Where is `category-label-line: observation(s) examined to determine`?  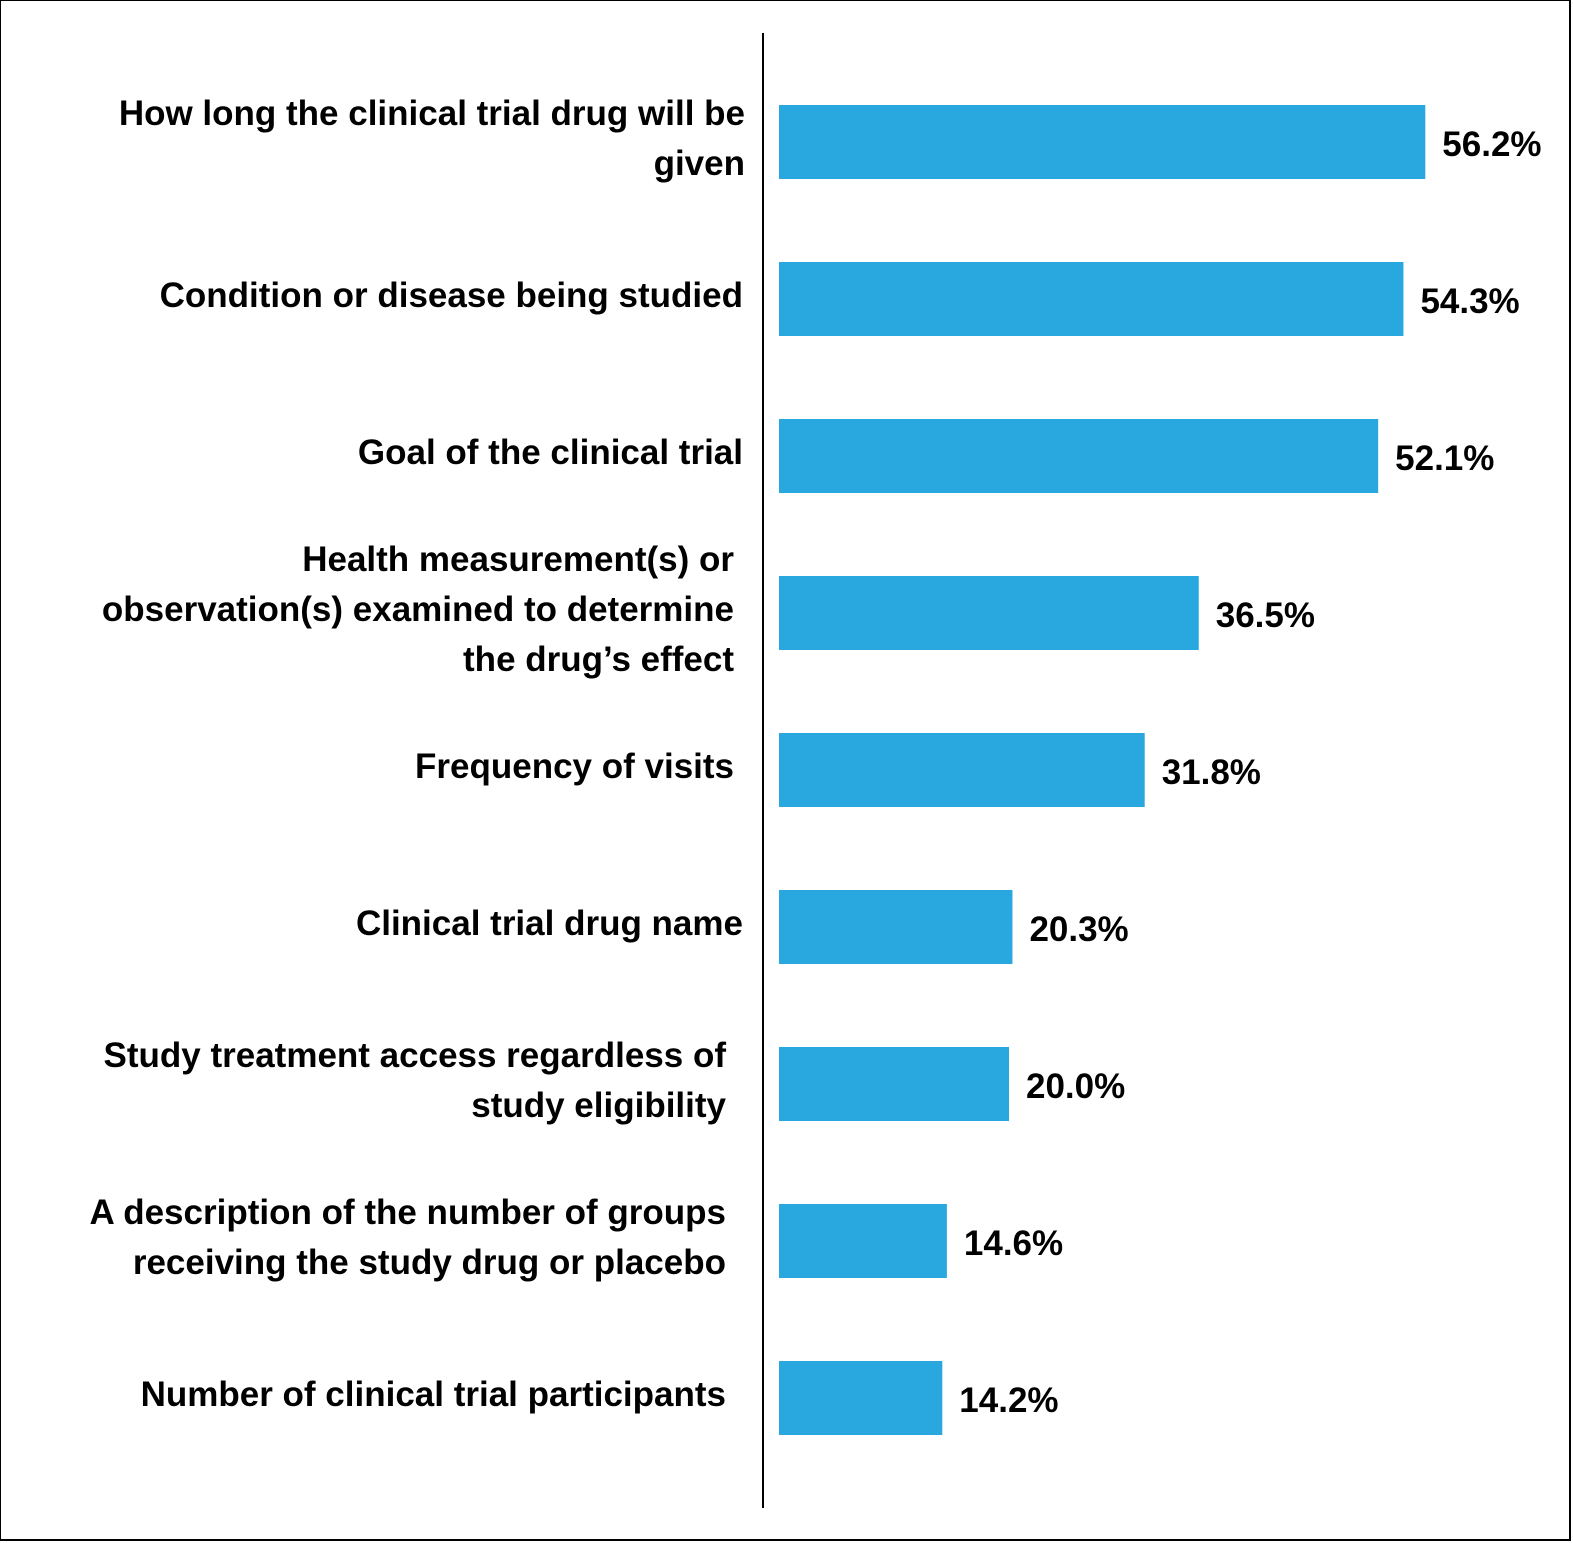 category-label-line: observation(s) examined to determine is located at coordinates (418, 609).